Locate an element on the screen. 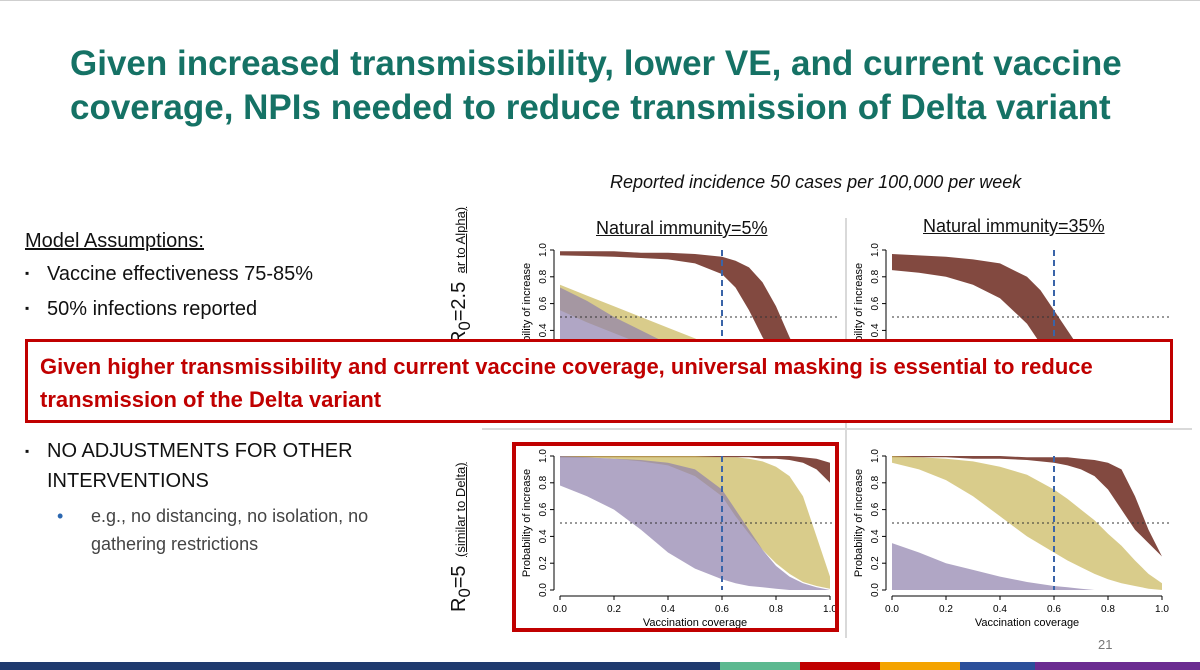 The image size is (1200, 670). row-label-r0-2-5: R0=2.5 ar to Alpha) is located at coordinates (461, 276).